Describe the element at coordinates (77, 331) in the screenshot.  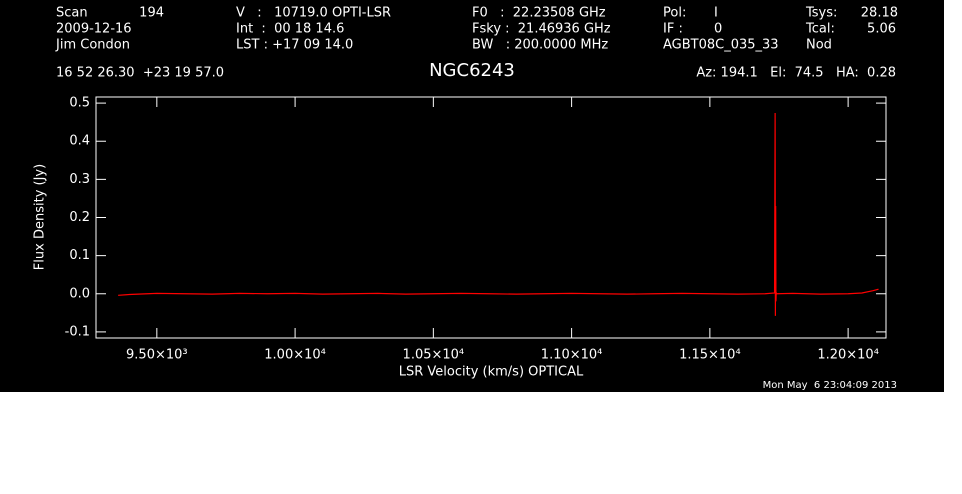
I see `y-tick-label: -0.1` at that location.